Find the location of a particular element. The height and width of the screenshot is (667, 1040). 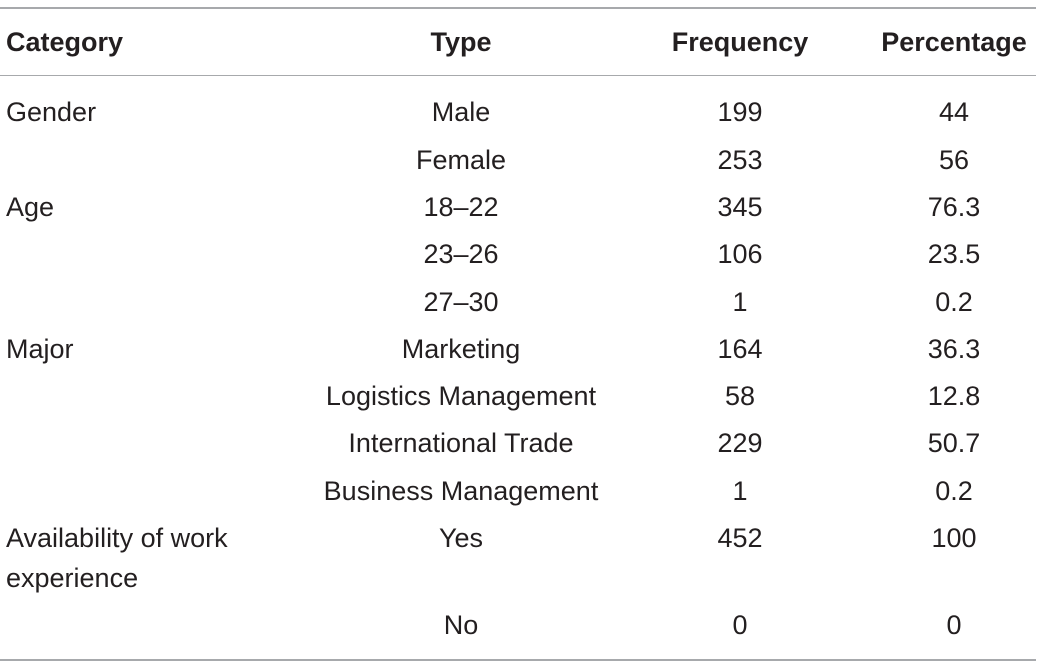

header-category: Category is located at coordinates (65, 42).